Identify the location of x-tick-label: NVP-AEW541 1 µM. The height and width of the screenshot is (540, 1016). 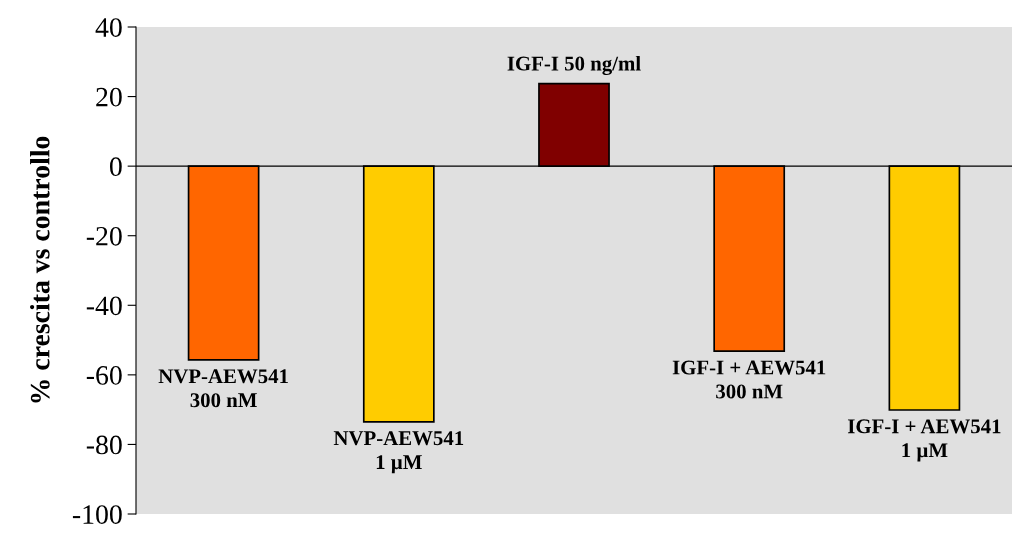
(398, 452).